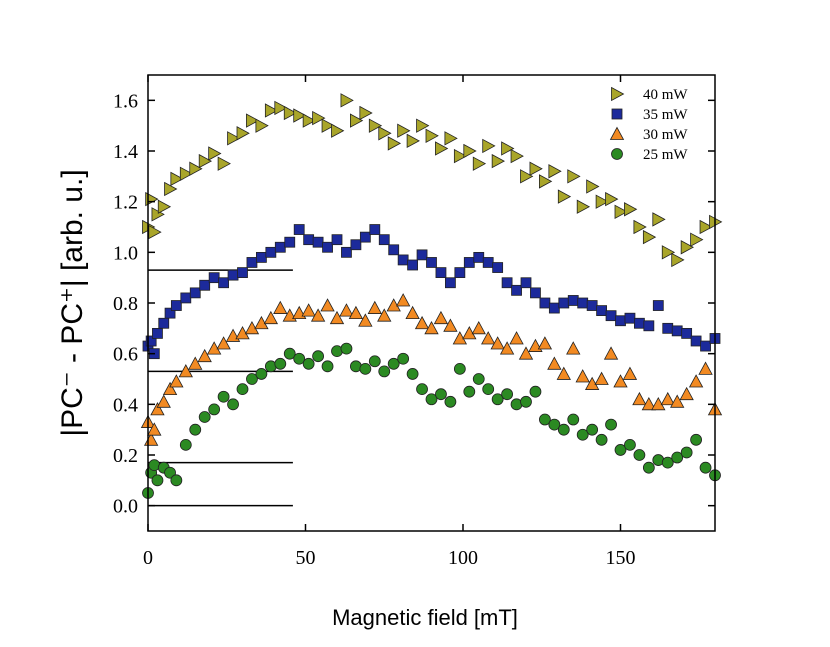 This screenshot has width=830, height=647. I want to click on legend-entry: 25 mW, so click(649, 155).